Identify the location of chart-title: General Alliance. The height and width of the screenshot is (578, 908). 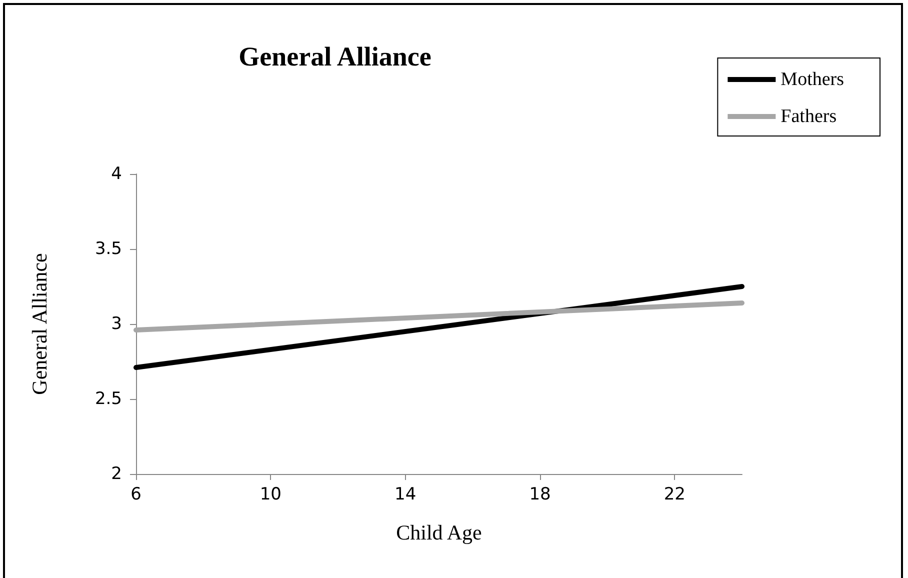
(335, 57).